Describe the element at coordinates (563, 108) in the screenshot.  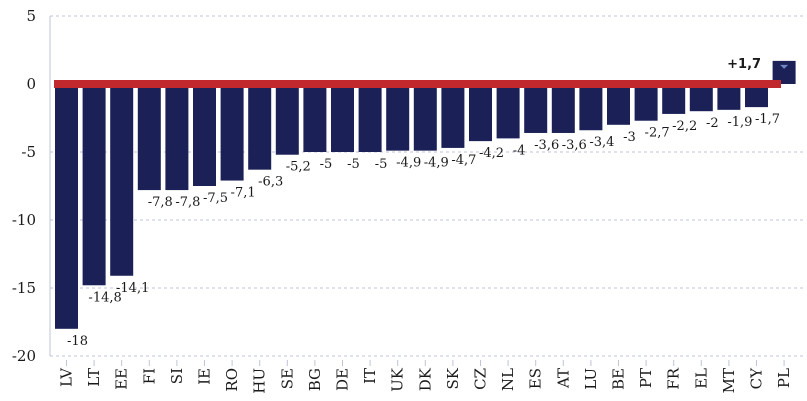
I see `bar-at` at that location.